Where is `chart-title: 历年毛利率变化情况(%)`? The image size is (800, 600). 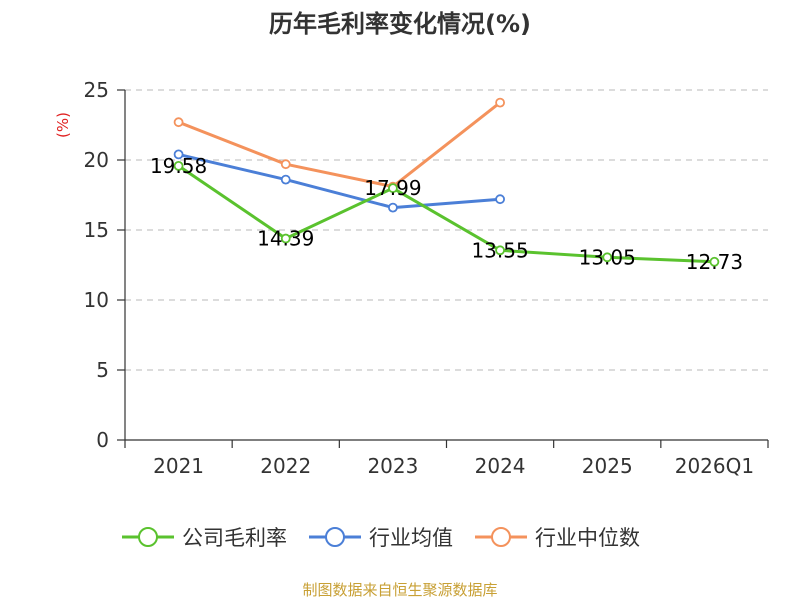
chart-title: 历年毛利率变化情况(%) is located at coordinates (400, 24).